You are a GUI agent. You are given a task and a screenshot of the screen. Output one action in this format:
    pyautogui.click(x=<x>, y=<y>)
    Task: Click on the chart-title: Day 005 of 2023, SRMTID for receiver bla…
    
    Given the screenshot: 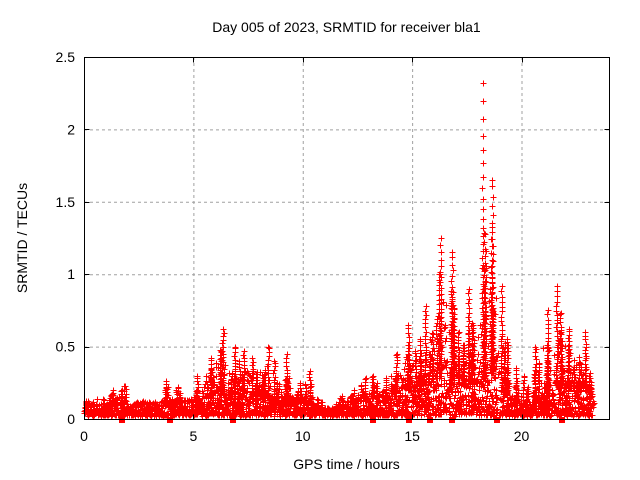 What is the action you would take?
    pyautogui.click(x=346, y=27)
    